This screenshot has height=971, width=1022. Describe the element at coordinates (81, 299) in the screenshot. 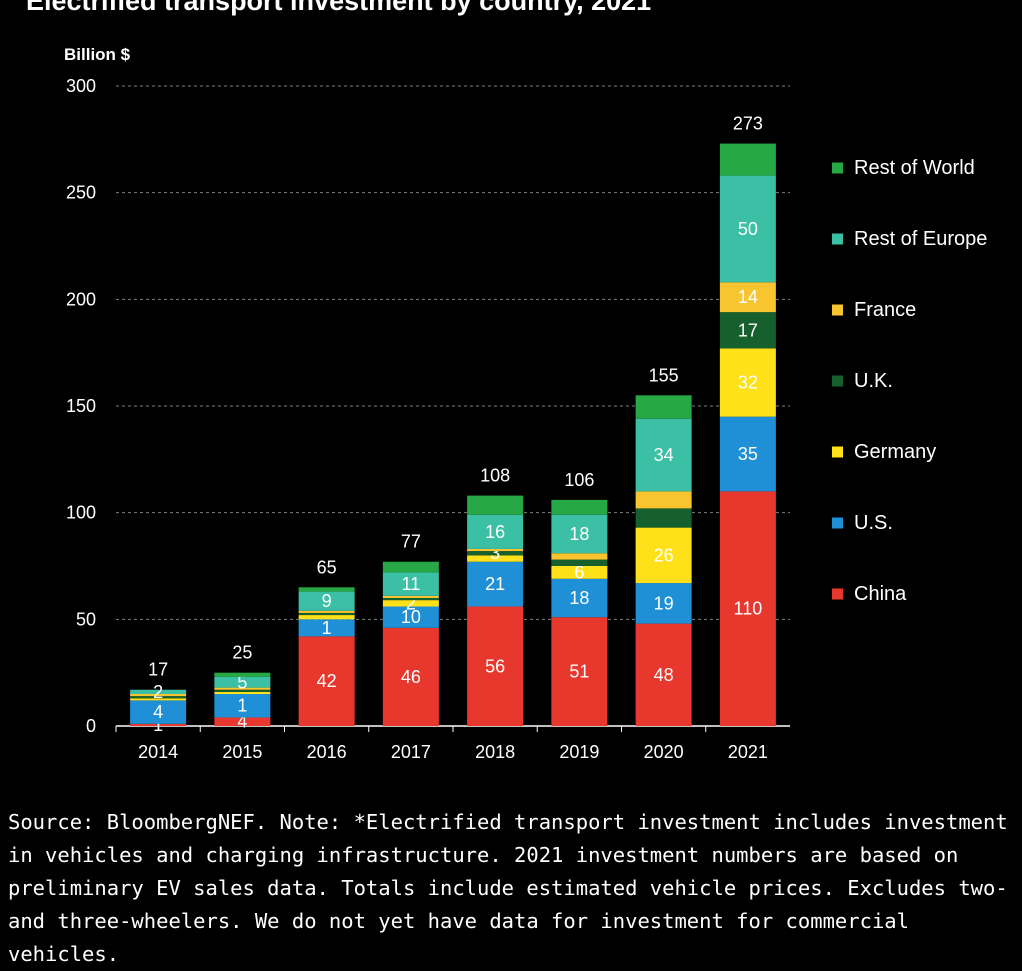

I see `y-tick-label: 200` at that location.